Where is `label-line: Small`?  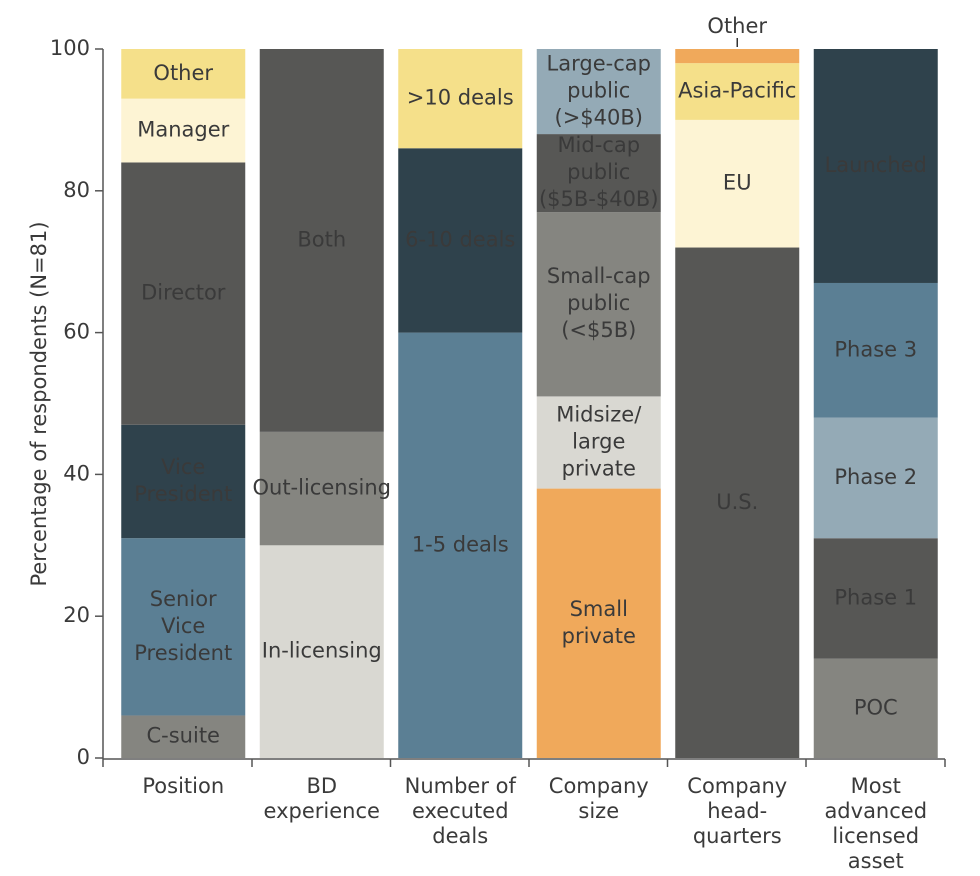 label-line: Small is located at coordinates (599, 609).